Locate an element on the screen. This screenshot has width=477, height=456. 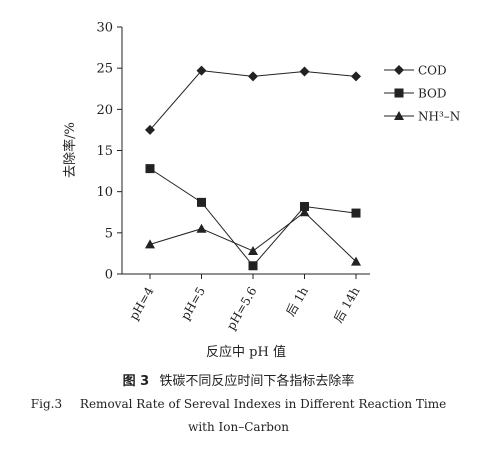
x-tick-label: 后 1h is located at coordinates (297, 301).